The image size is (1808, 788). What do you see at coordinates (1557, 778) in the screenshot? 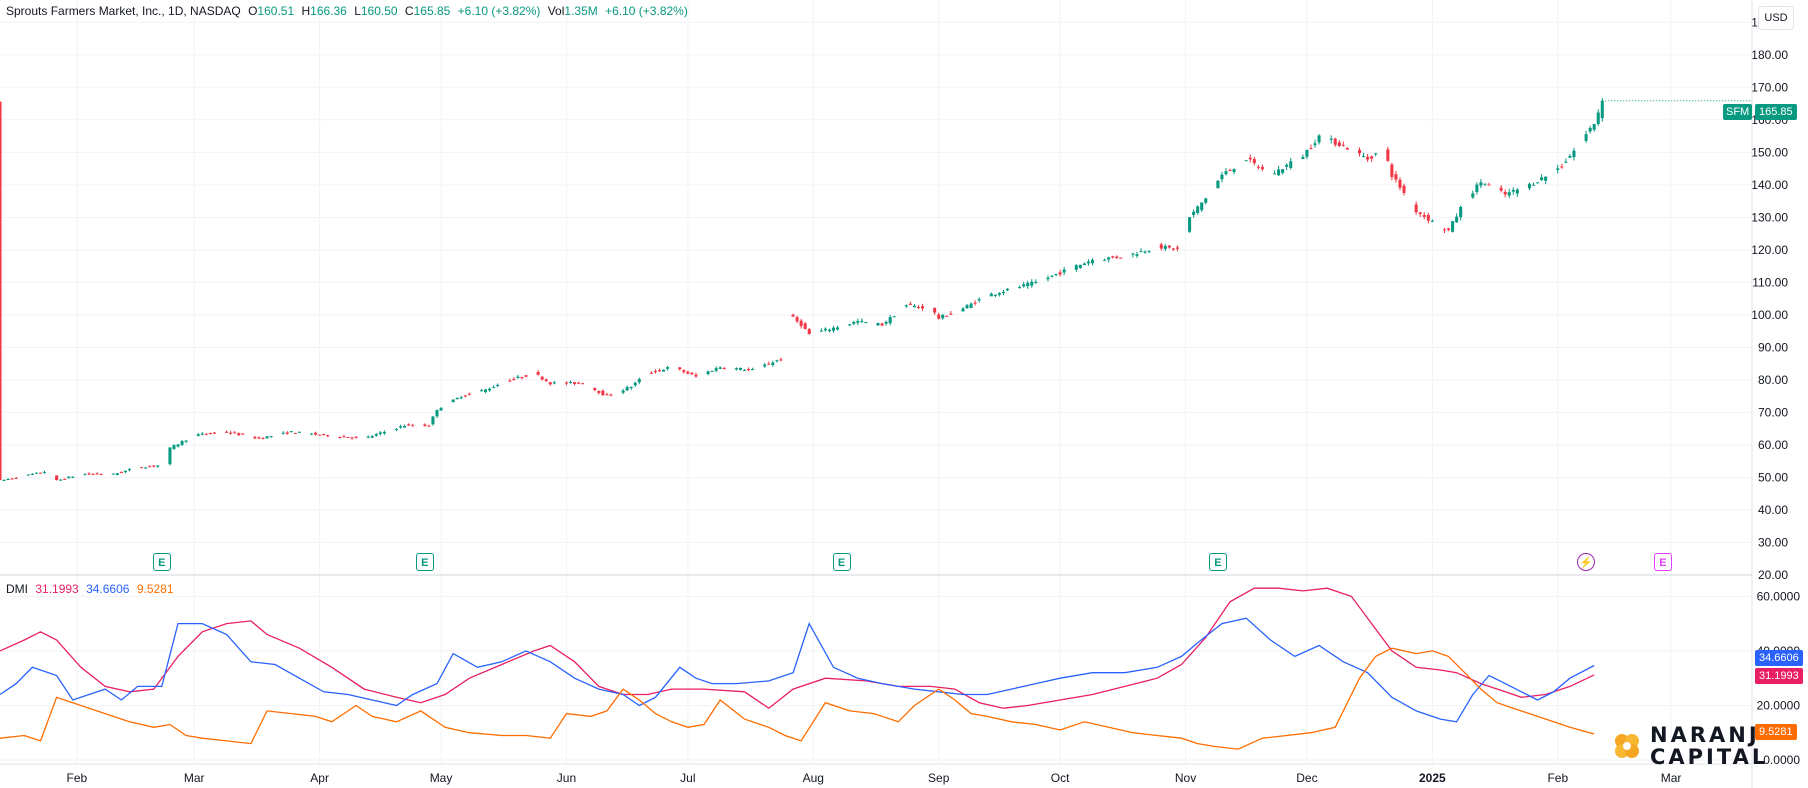
I see `time-tick-label: Feb` at bounding box center [1557, 778].